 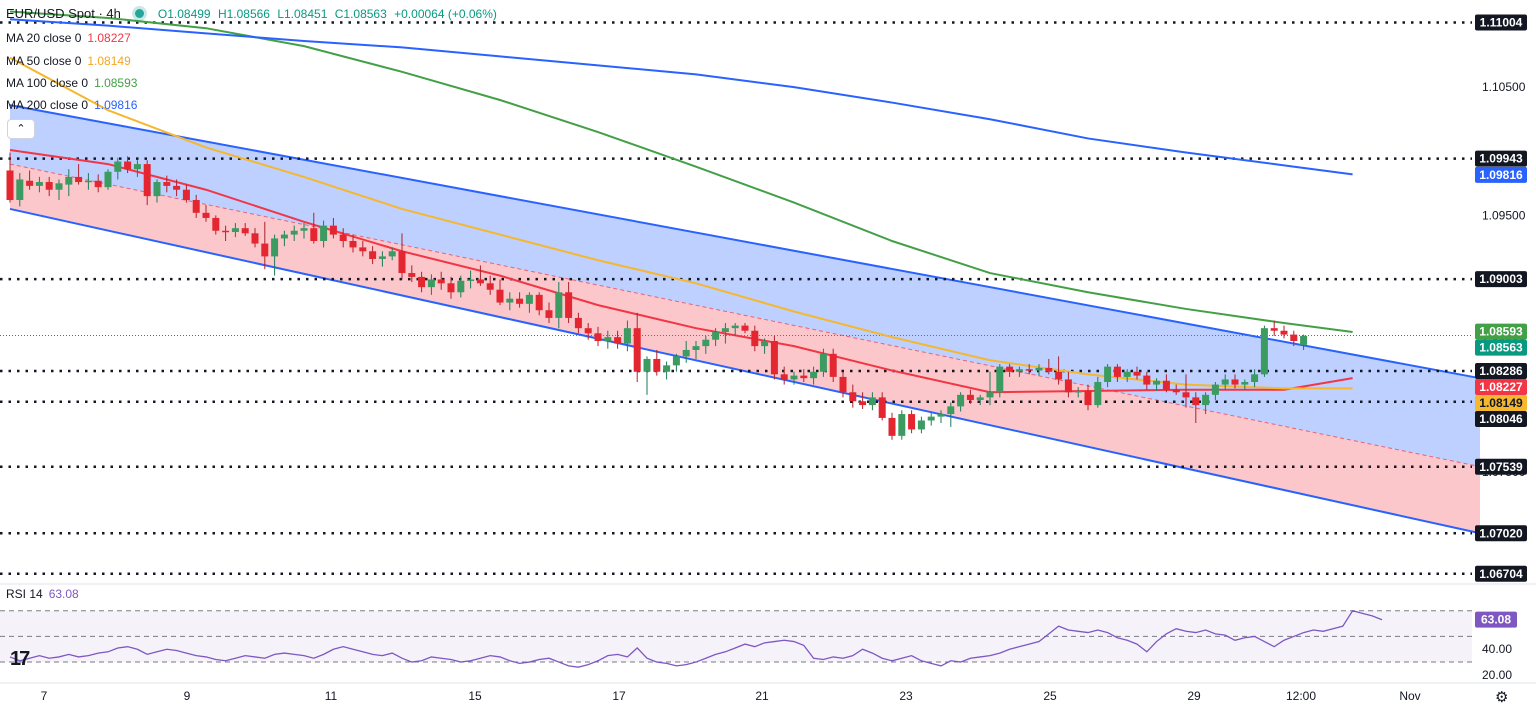 I want to click on ma100-value: 1.08593, so click(x=116, y=83).